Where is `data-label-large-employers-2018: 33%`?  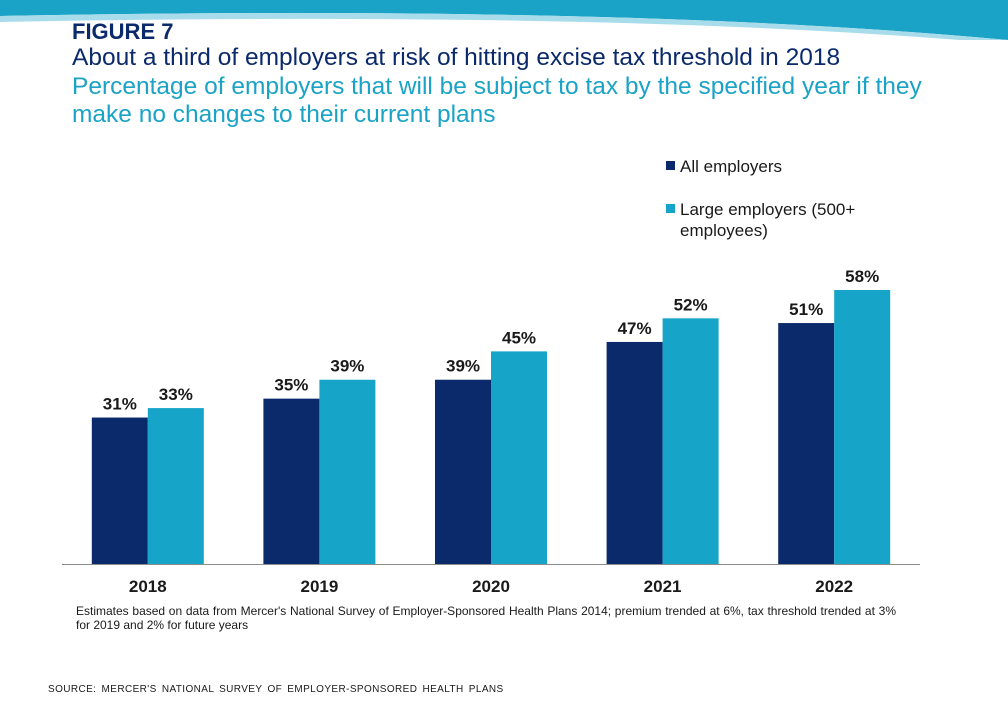 data-label-large-employers-2018: 33% is located at coordinates (176, 394).